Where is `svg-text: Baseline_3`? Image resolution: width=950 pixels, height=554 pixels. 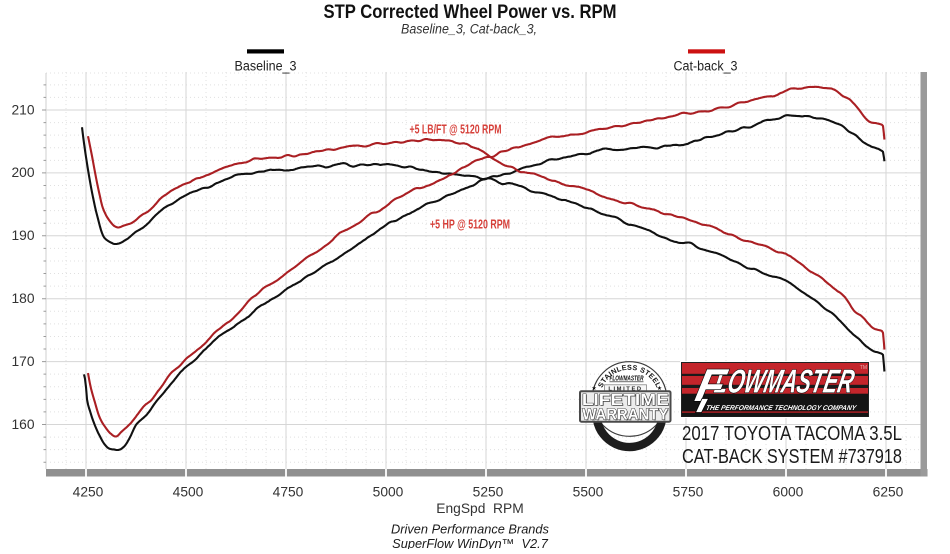
svg-text: Baseline_3 is located at coordinates (266, 66).